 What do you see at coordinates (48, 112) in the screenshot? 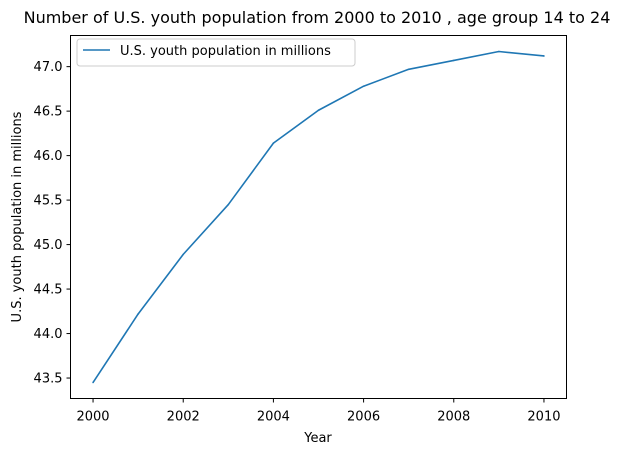
I see `y-tick-label: 46.5` at bounding box center [48, 112].